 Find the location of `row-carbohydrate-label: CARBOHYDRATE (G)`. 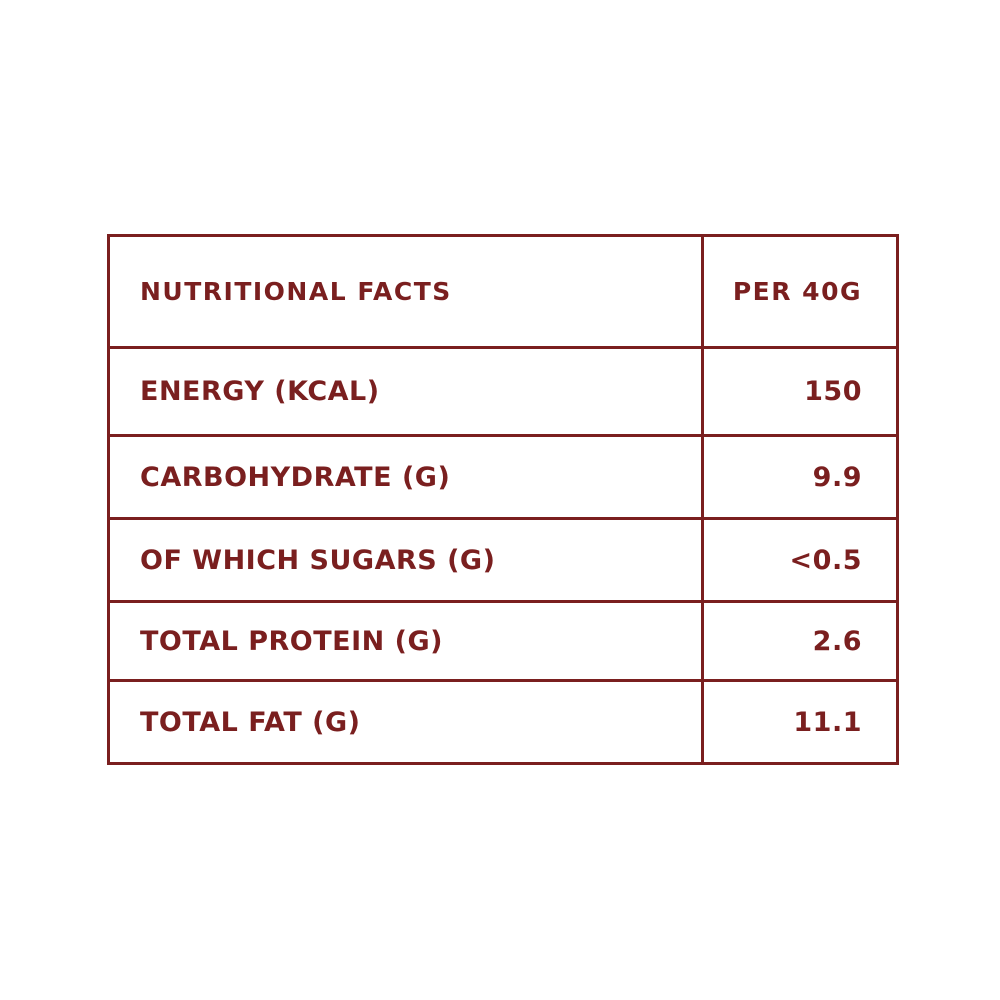

row-carbohydrate-label: CARBOHYDRATE (G) is located at coordinates (407, 478).